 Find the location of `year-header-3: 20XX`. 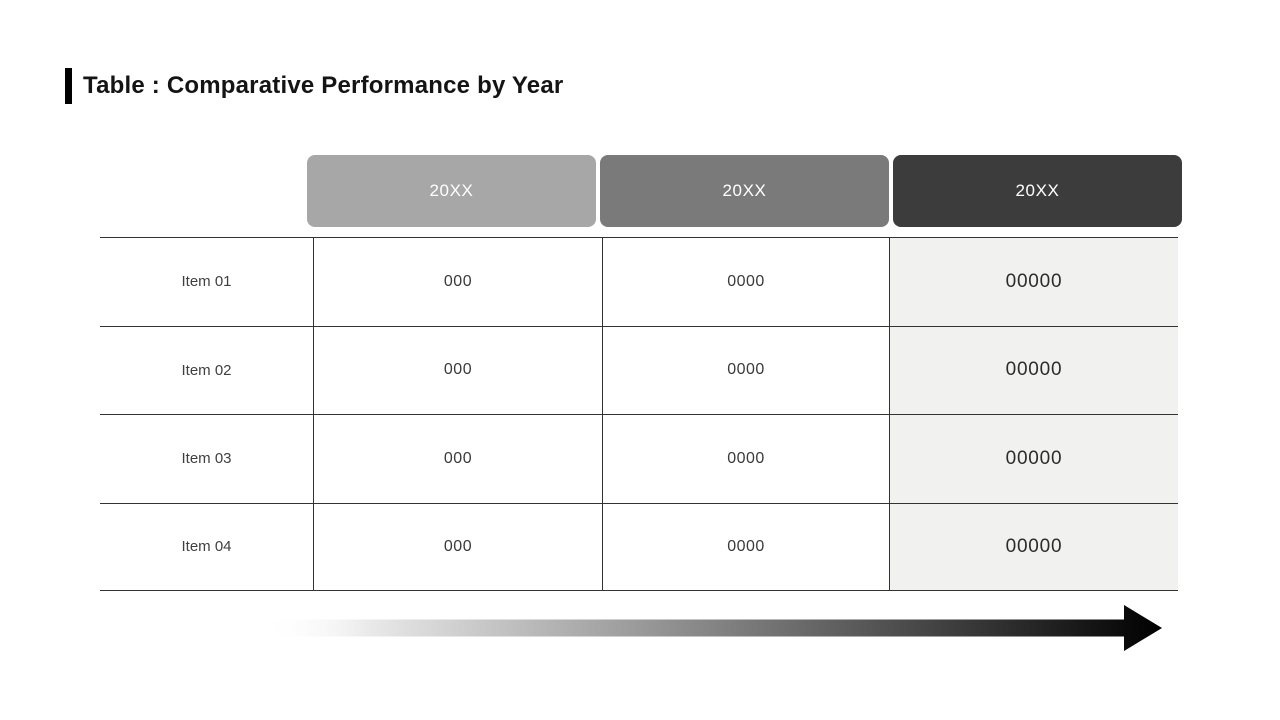

year-header-3: 20XX is located at coordinates (1037, 191).